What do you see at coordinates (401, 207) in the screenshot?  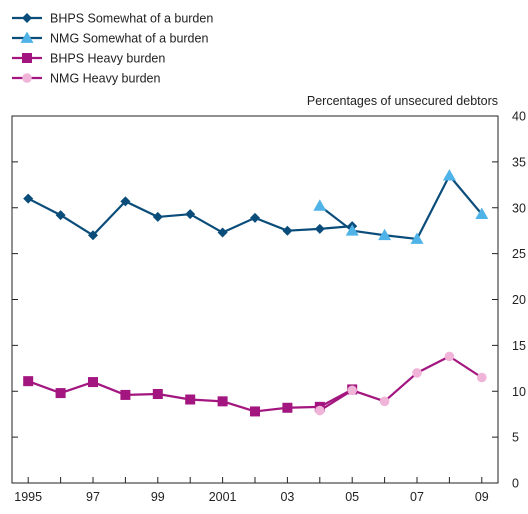 I see `series-line-nmg-somewhat-of-a-burden` at bounding box center [401, 207].